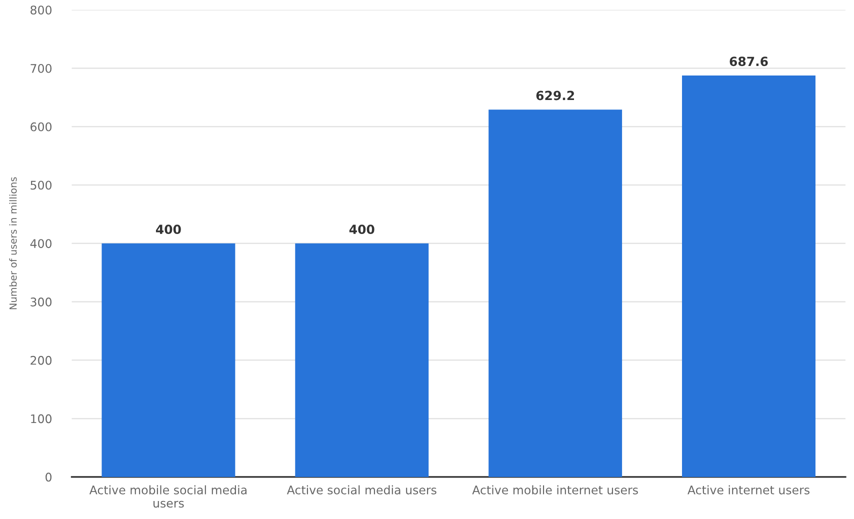  What do you see at coordinates (167, 496) in the screenshot?
I see `x-tick-label: Active mobile social media users` at bounding box center [167, 496].